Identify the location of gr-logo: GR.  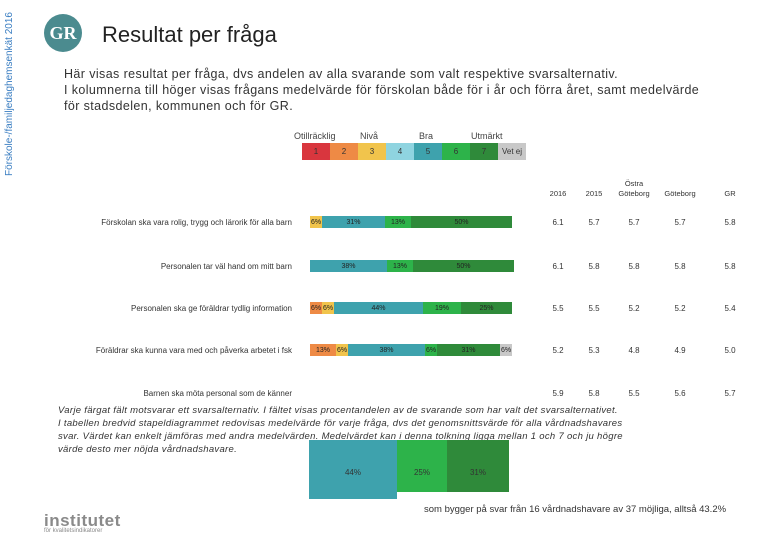
(63, 33).